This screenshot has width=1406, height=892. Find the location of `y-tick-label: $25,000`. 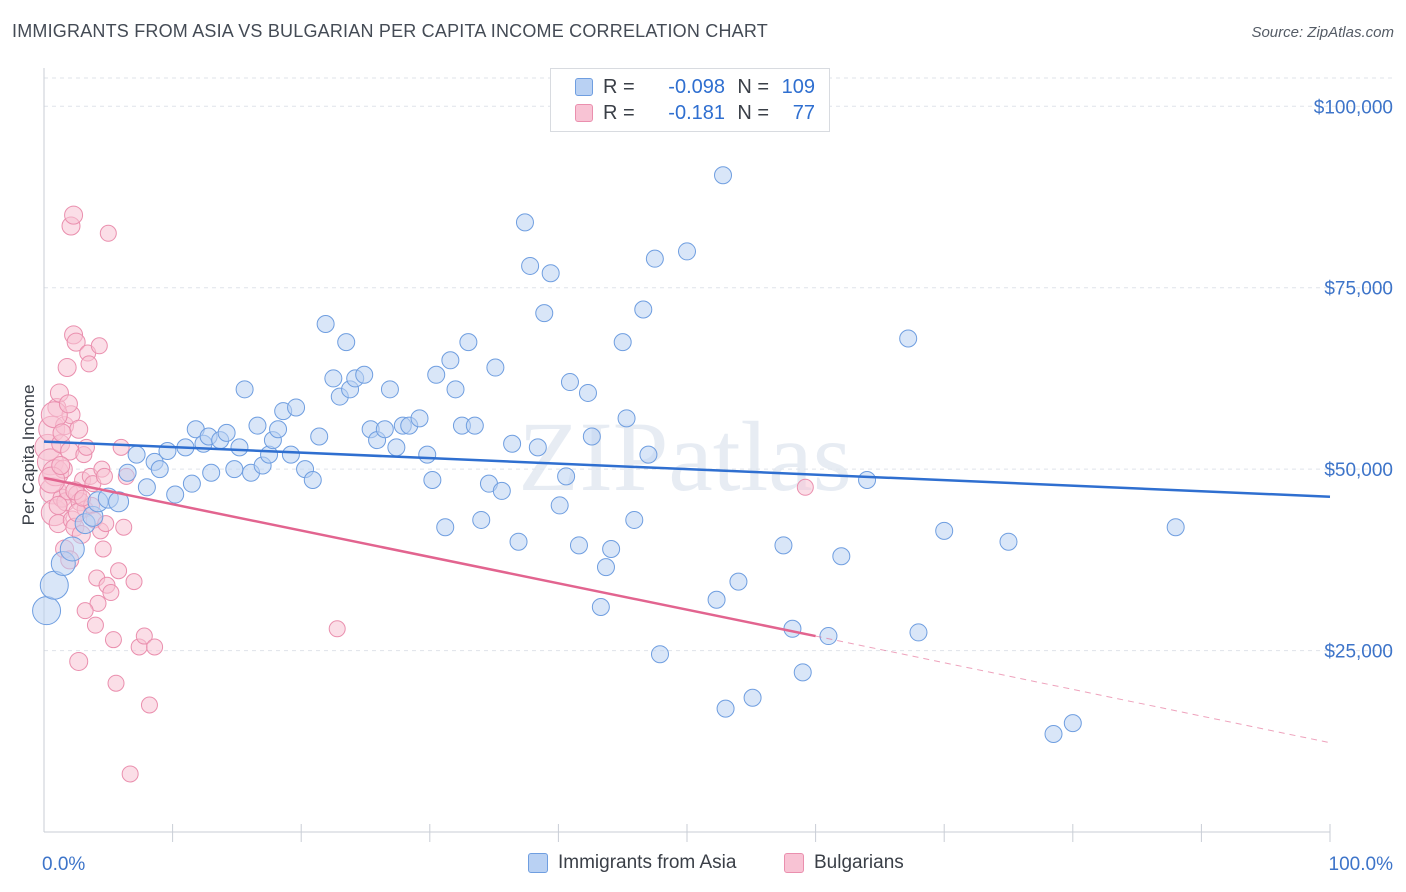

y-tick-label: $25,000 is located at coordinates (1358, 652).